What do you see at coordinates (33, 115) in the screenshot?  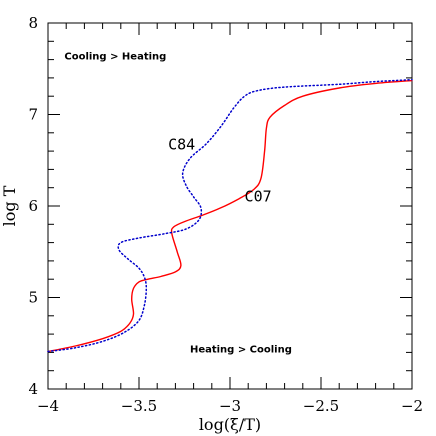 I see `y-tick-label: 7` at bounding box center [33, 115].